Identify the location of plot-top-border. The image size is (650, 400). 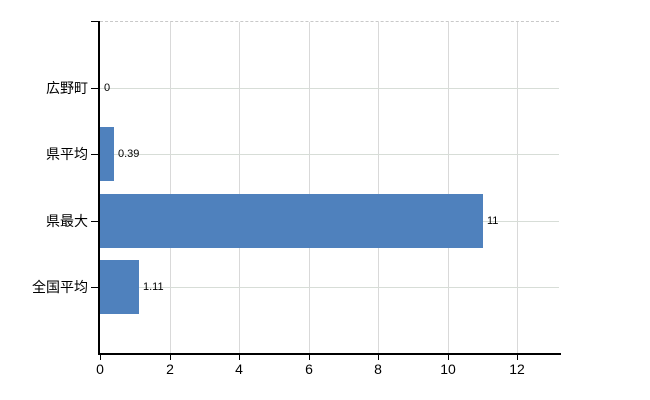
(329, 21).